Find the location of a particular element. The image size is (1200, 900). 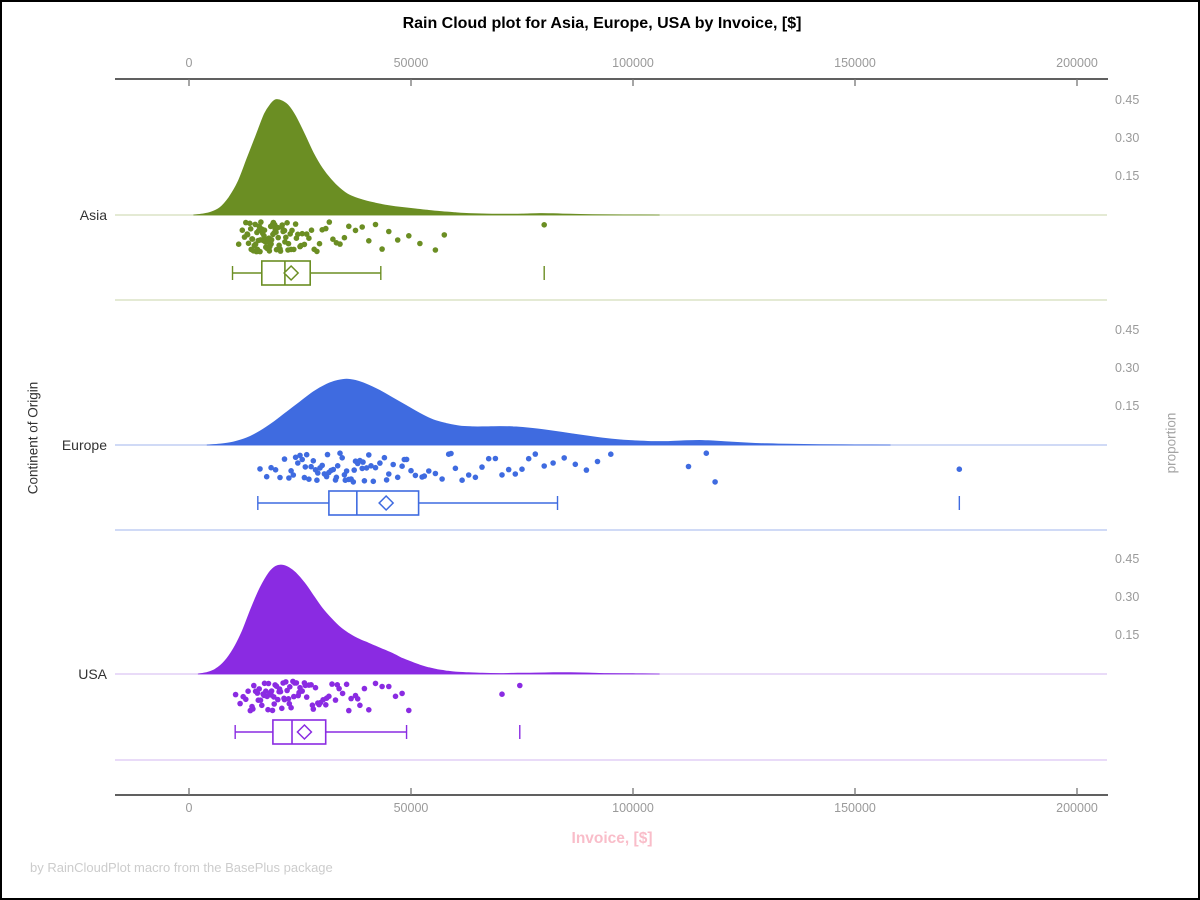

mean-diamond-usa is located at coordinates (304, 732).